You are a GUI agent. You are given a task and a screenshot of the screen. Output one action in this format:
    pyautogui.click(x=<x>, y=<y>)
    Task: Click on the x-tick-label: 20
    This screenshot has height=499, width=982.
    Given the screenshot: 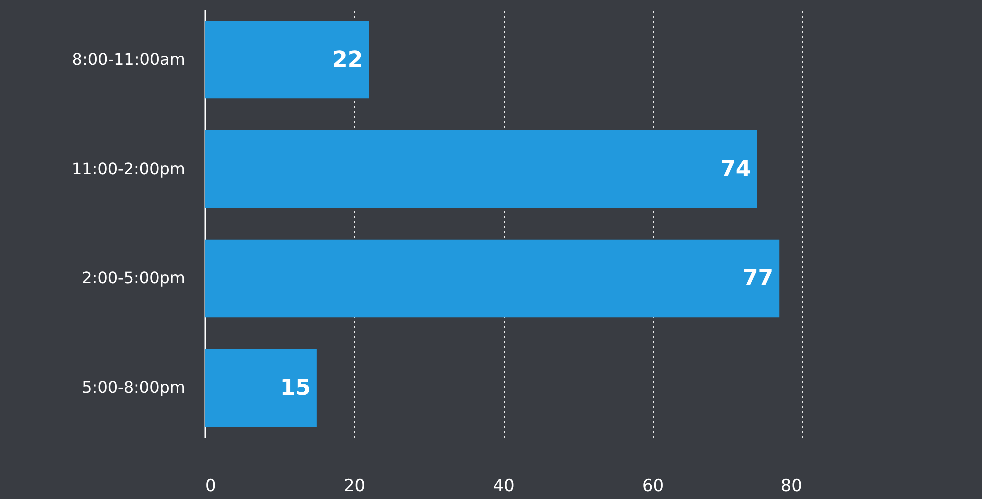 What is the action you would take?
    pyautogui.click(x=355, y=486)
    